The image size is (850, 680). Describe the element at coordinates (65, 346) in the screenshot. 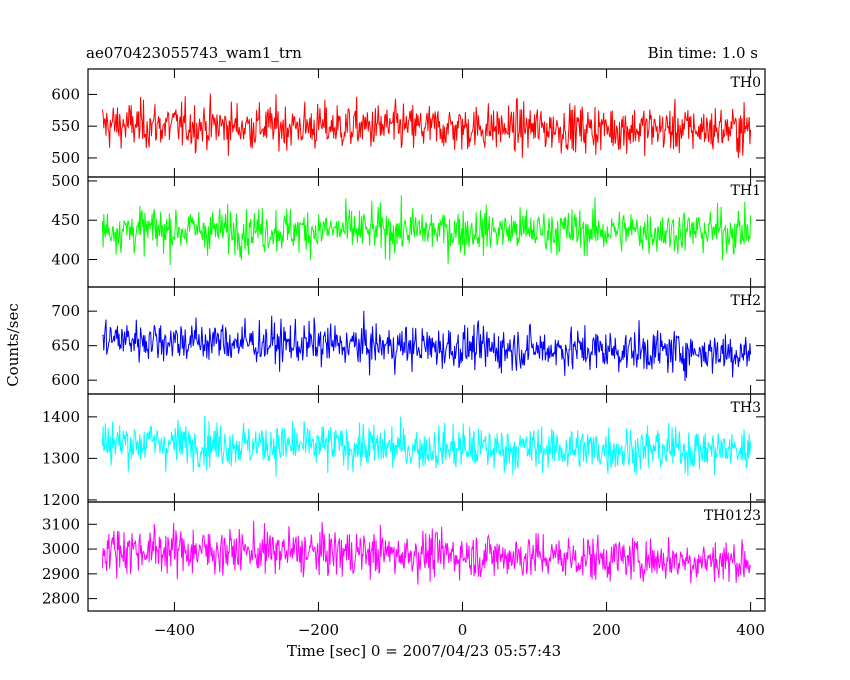

I see `y-tick-label: 650` at that location.